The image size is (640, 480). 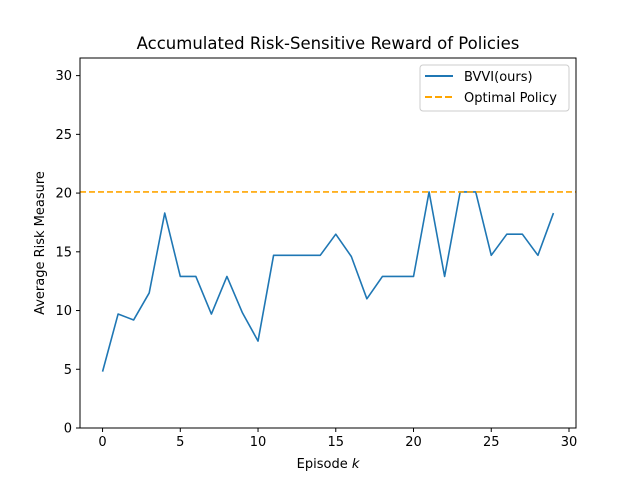 I want to click on y-tick-label: 30, so click(x=63, y=76).